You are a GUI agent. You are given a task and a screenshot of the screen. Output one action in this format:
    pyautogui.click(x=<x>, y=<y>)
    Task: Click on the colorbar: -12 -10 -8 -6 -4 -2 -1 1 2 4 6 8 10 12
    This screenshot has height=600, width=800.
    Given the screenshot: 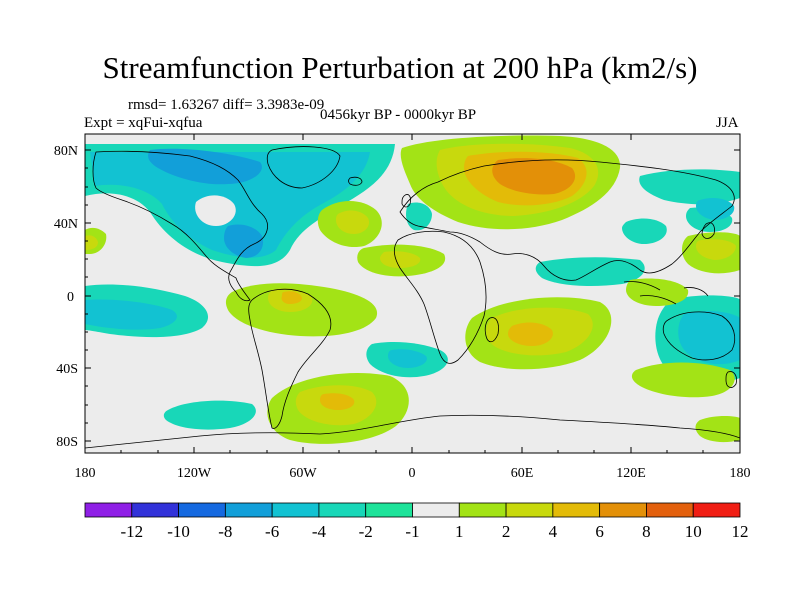 What is the action you would take?
    pyautogui.click(x=416, y=521)
    